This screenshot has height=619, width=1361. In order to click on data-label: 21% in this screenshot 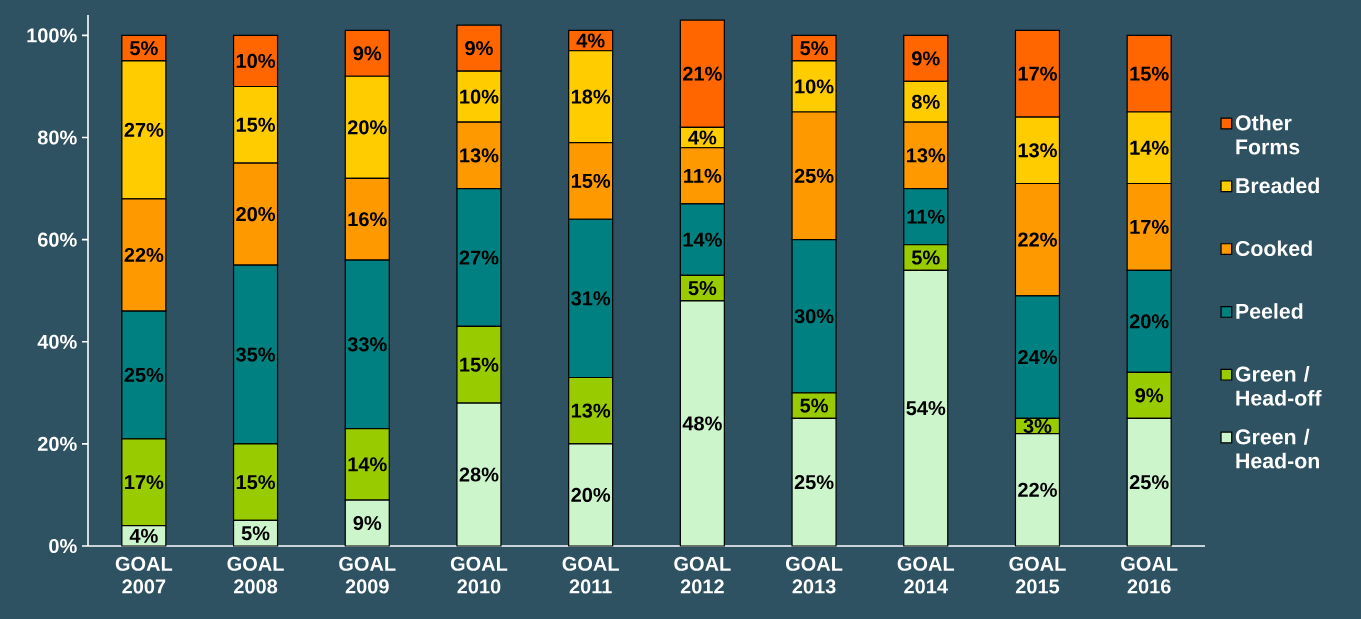, I will do `click(702, 73)`.